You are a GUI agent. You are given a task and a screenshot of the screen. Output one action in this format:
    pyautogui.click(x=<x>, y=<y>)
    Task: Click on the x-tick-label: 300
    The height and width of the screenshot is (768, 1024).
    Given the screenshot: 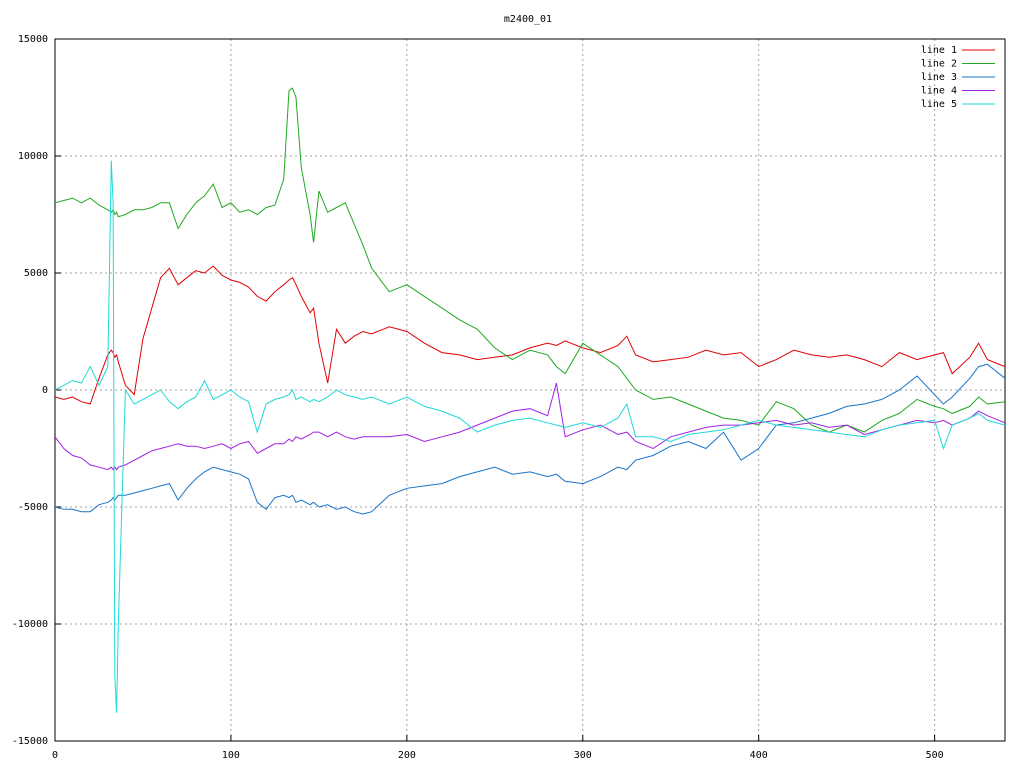 What is the action you would take?
    pyautogui.click(x=583, y=755)
    